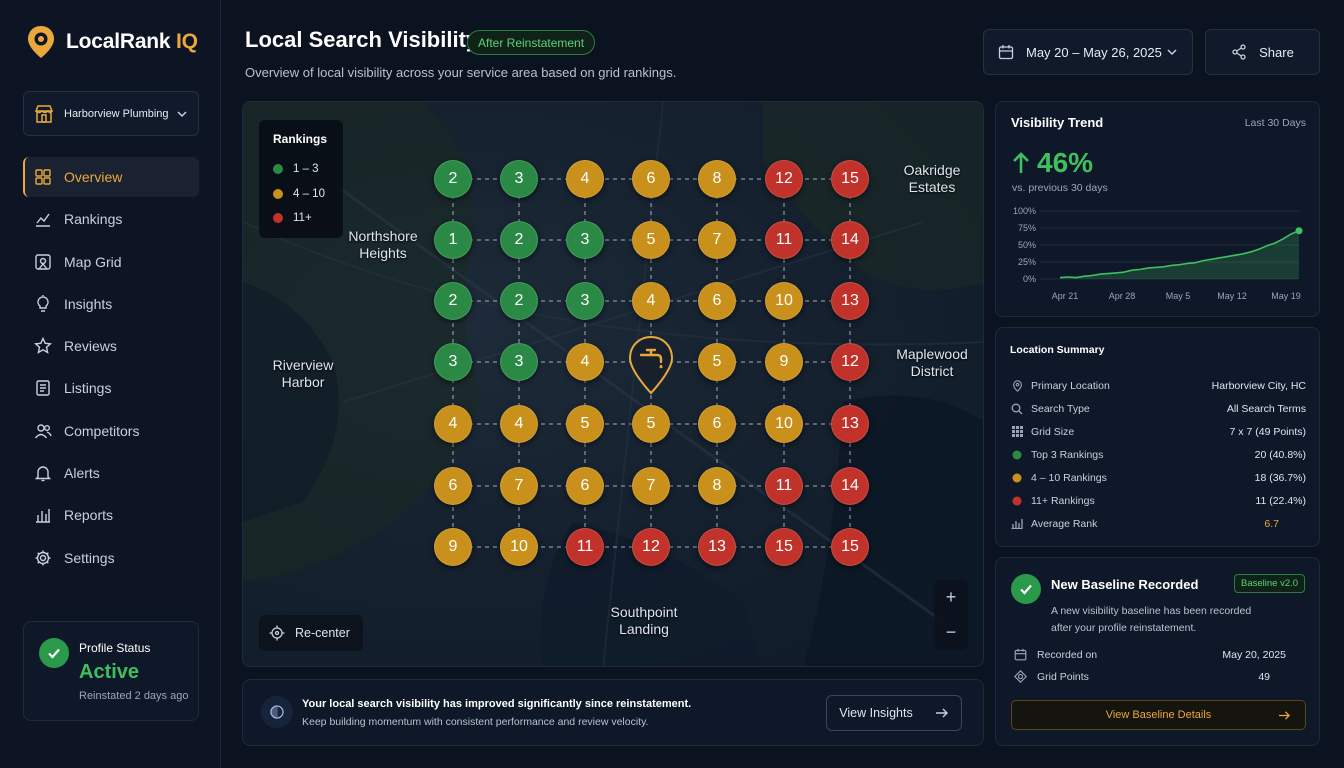  I want to click on sidebar-item-reviews: Reviews, so click(111, 346).